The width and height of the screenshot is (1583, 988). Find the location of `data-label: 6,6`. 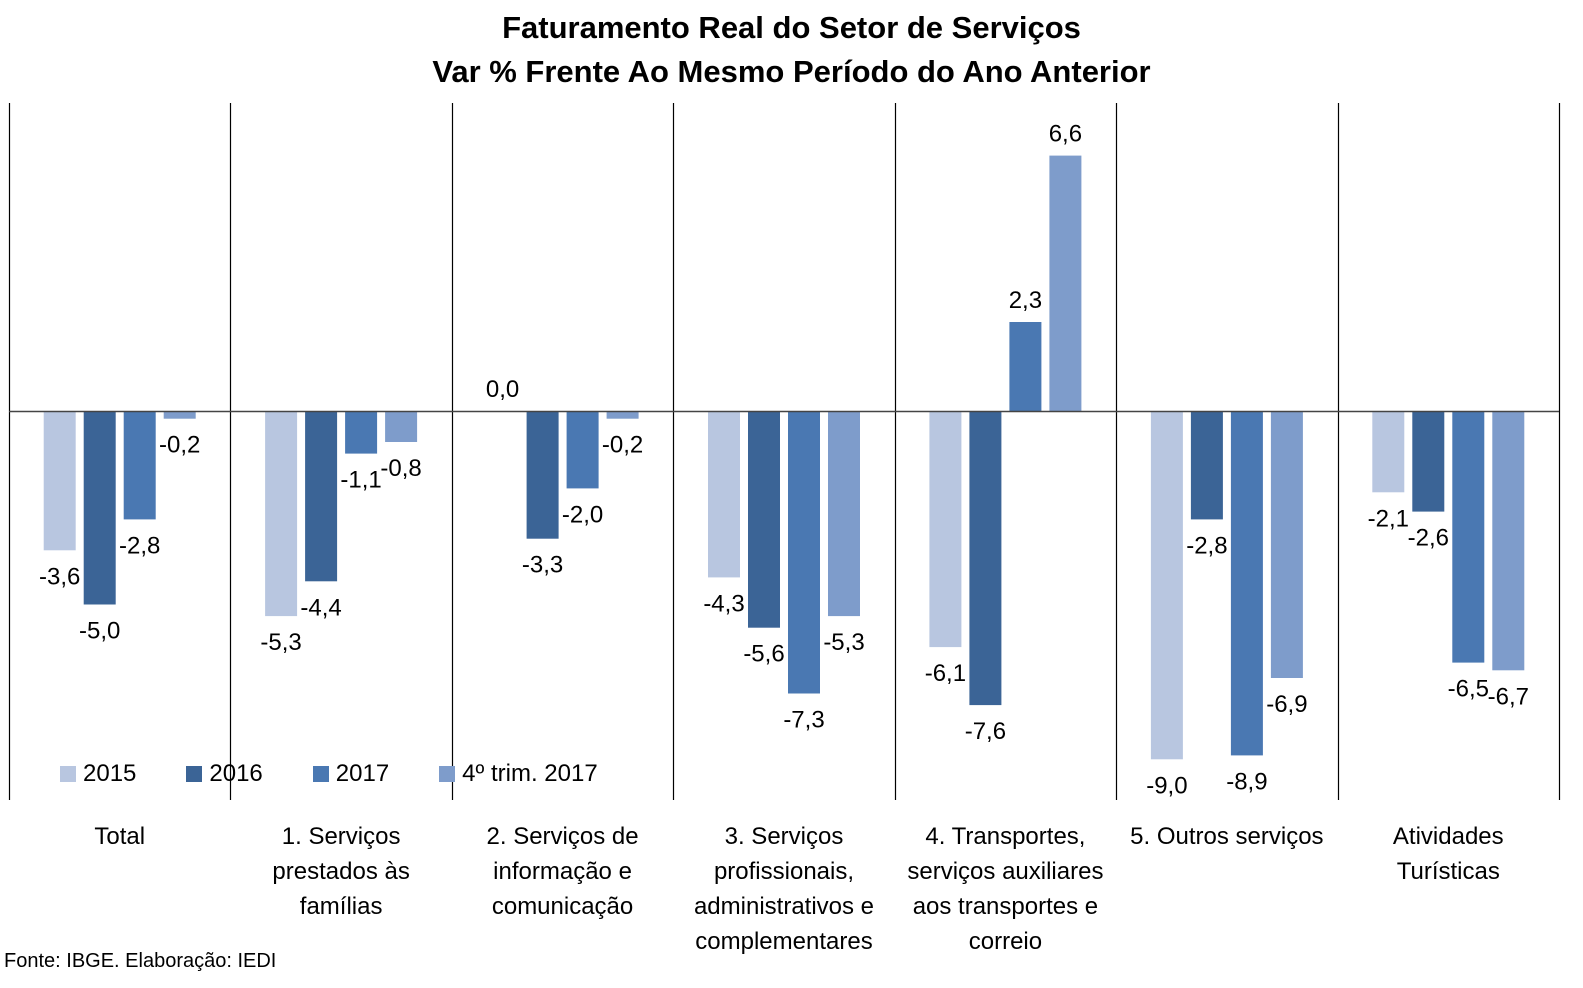

data-label: 6,6 is located at coordinates (1065, 134).